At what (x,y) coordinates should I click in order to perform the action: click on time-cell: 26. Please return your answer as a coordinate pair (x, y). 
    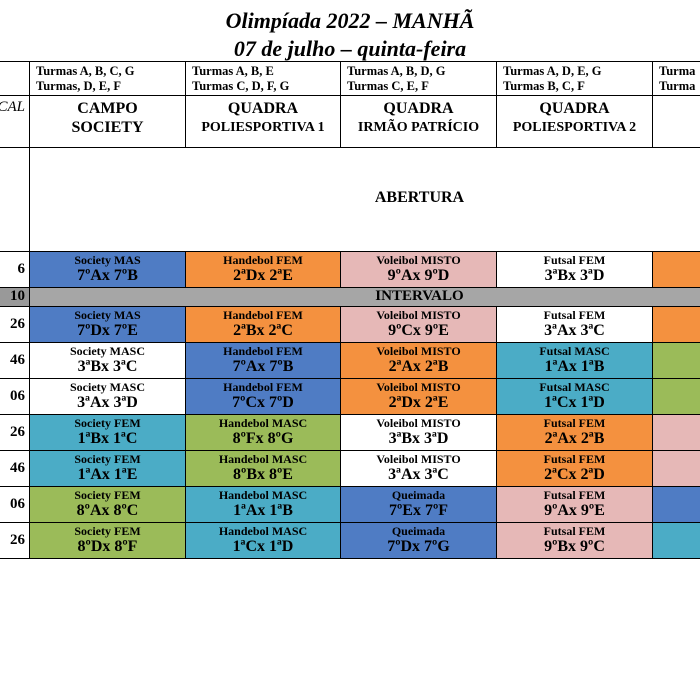
    Looking at the image, I should click on (15, 324).